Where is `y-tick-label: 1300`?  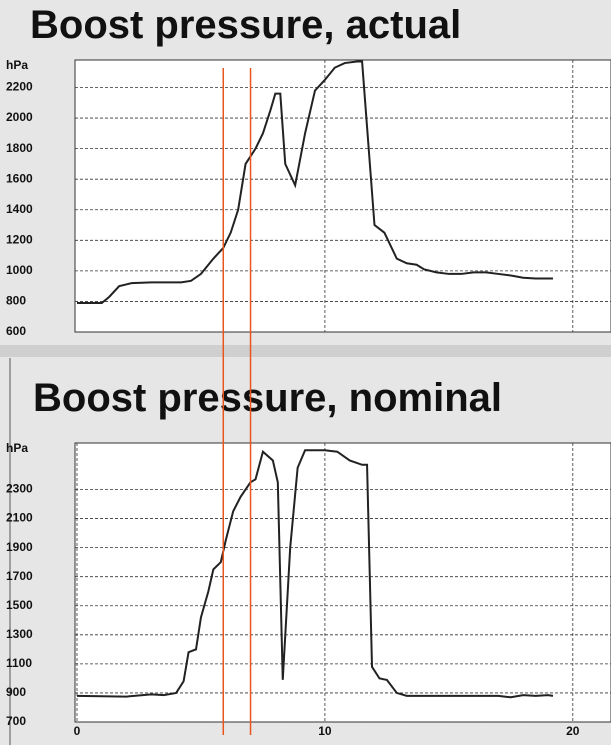 y-tick-label: 1300 is located at coordinates (19, 634).